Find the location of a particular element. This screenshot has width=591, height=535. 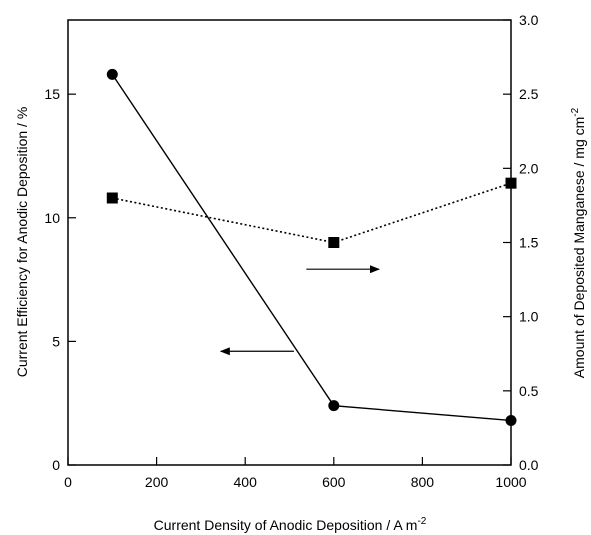

x-tick-label-800: 800 is located at coordinates (423, 482).